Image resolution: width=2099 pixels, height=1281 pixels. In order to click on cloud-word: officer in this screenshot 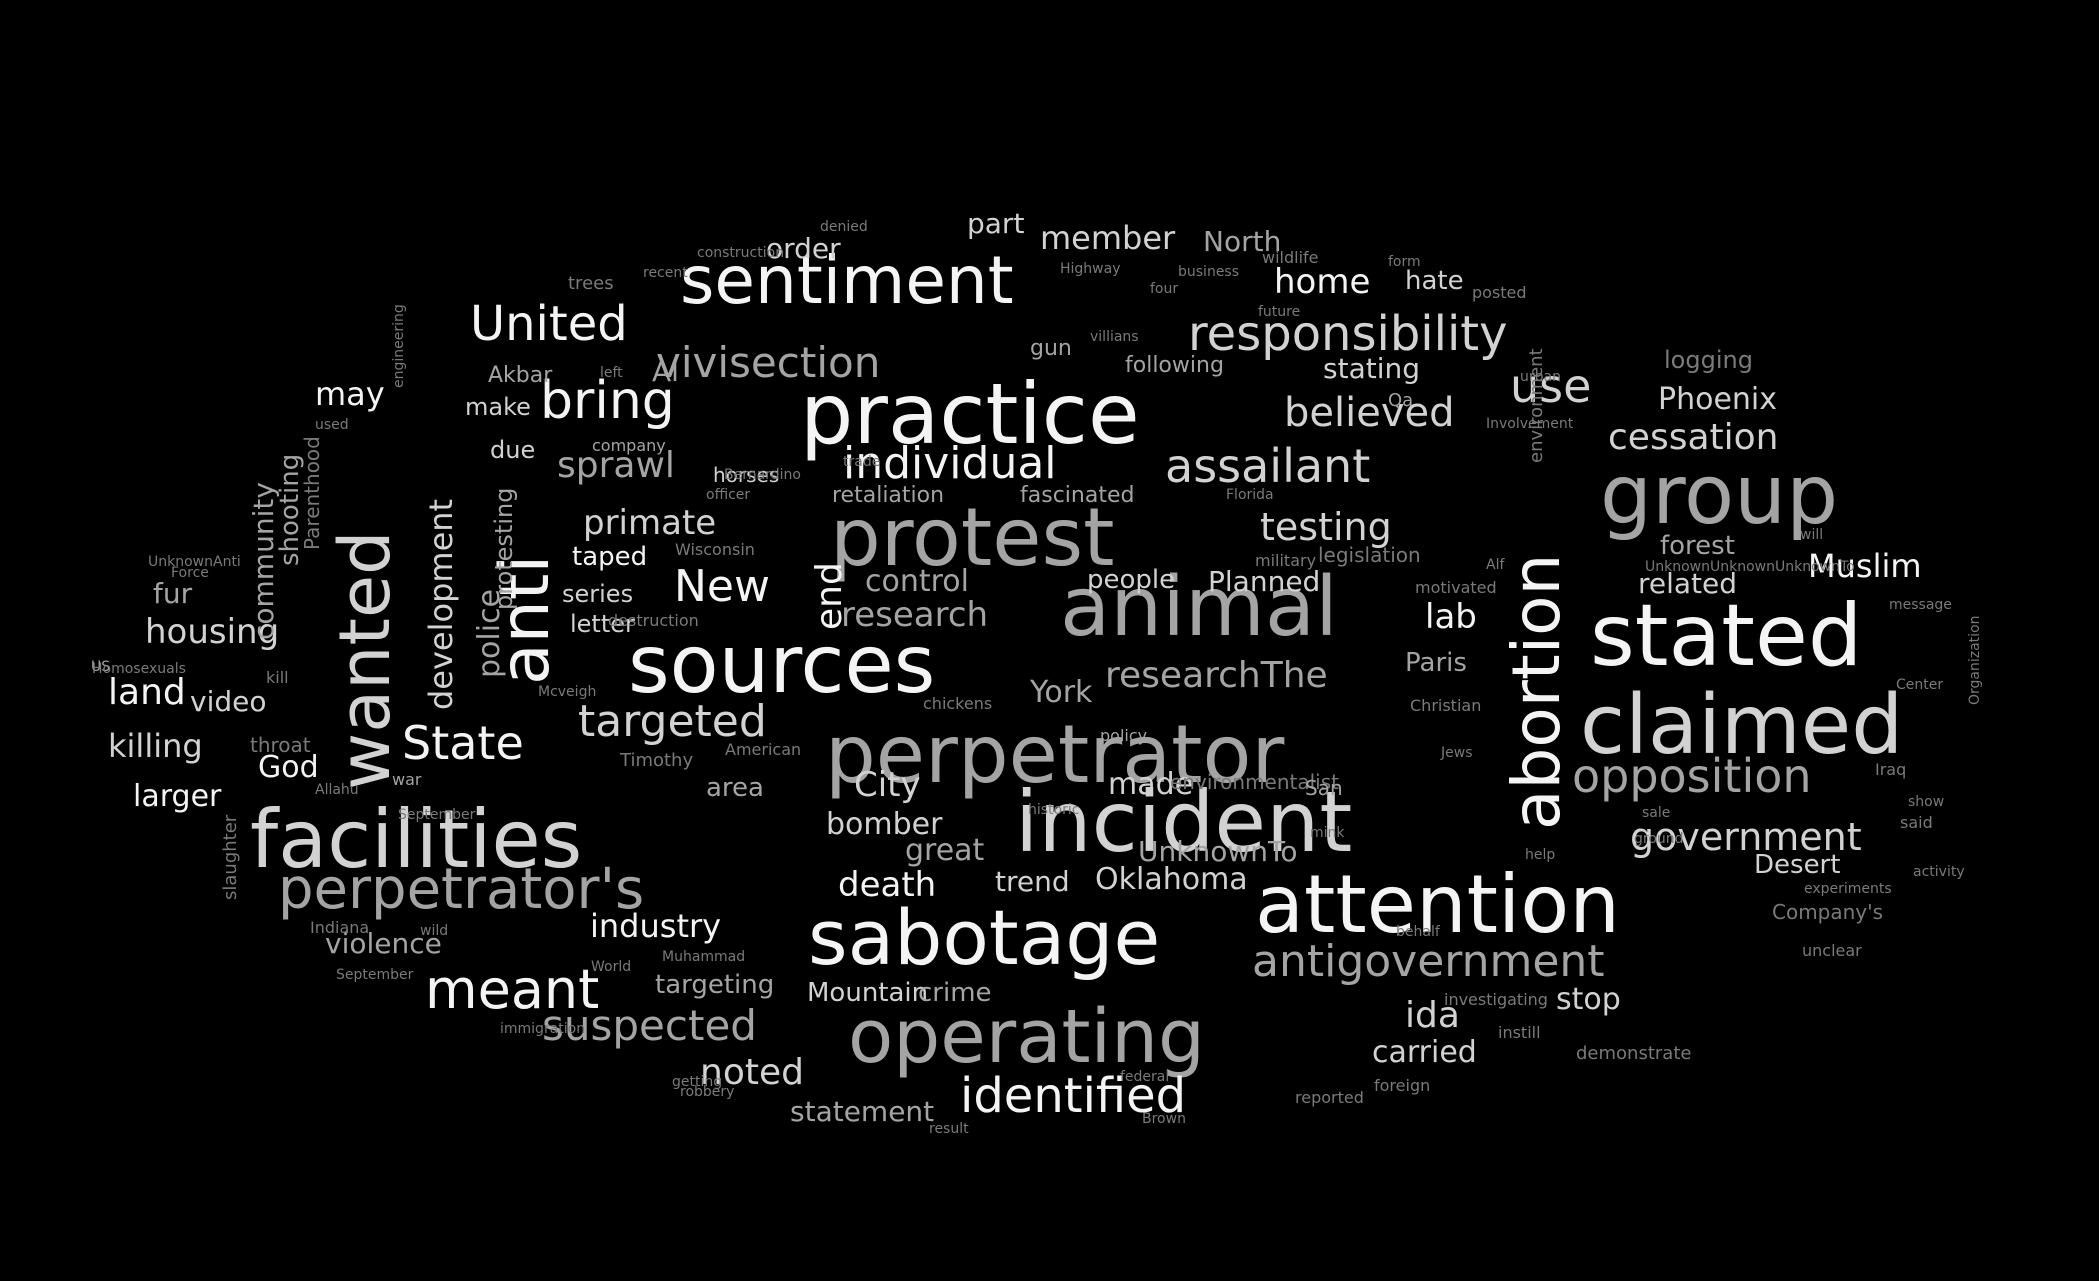, I will do `click(728, 495)`.